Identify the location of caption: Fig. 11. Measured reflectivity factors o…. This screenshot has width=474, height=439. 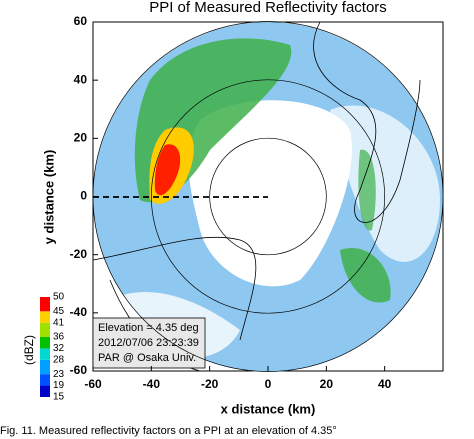
(168, 431).